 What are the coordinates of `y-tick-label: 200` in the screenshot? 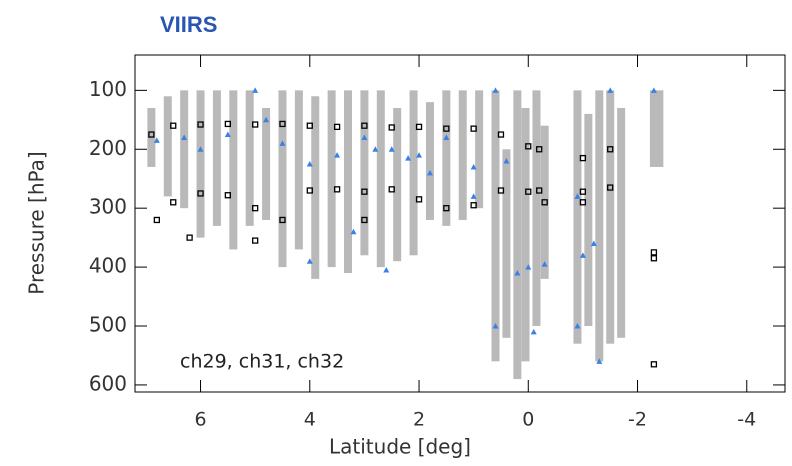 It's located at (108, 148).